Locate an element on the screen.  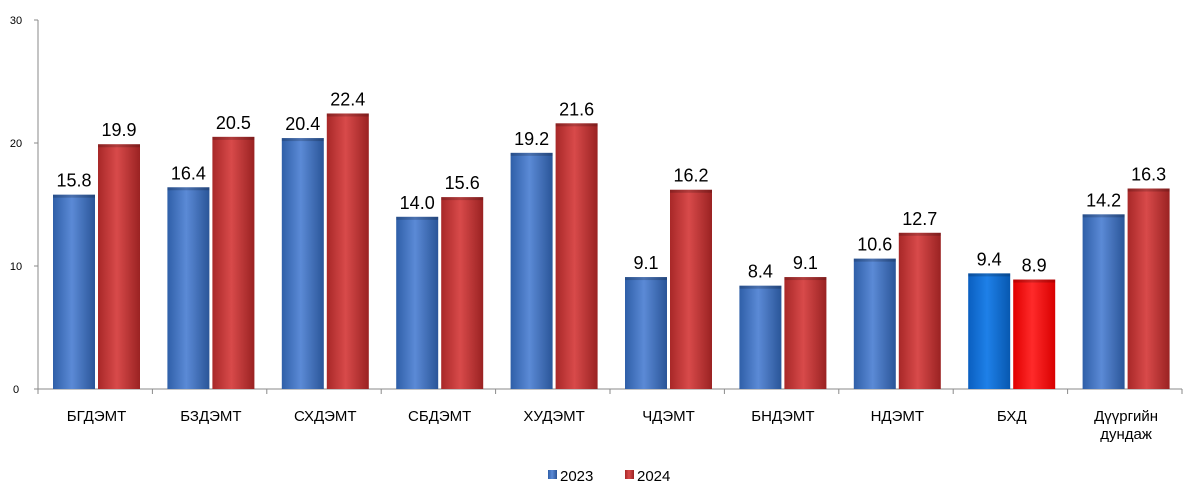
legend-swatch-2024 is located at coordinates (629, 474).